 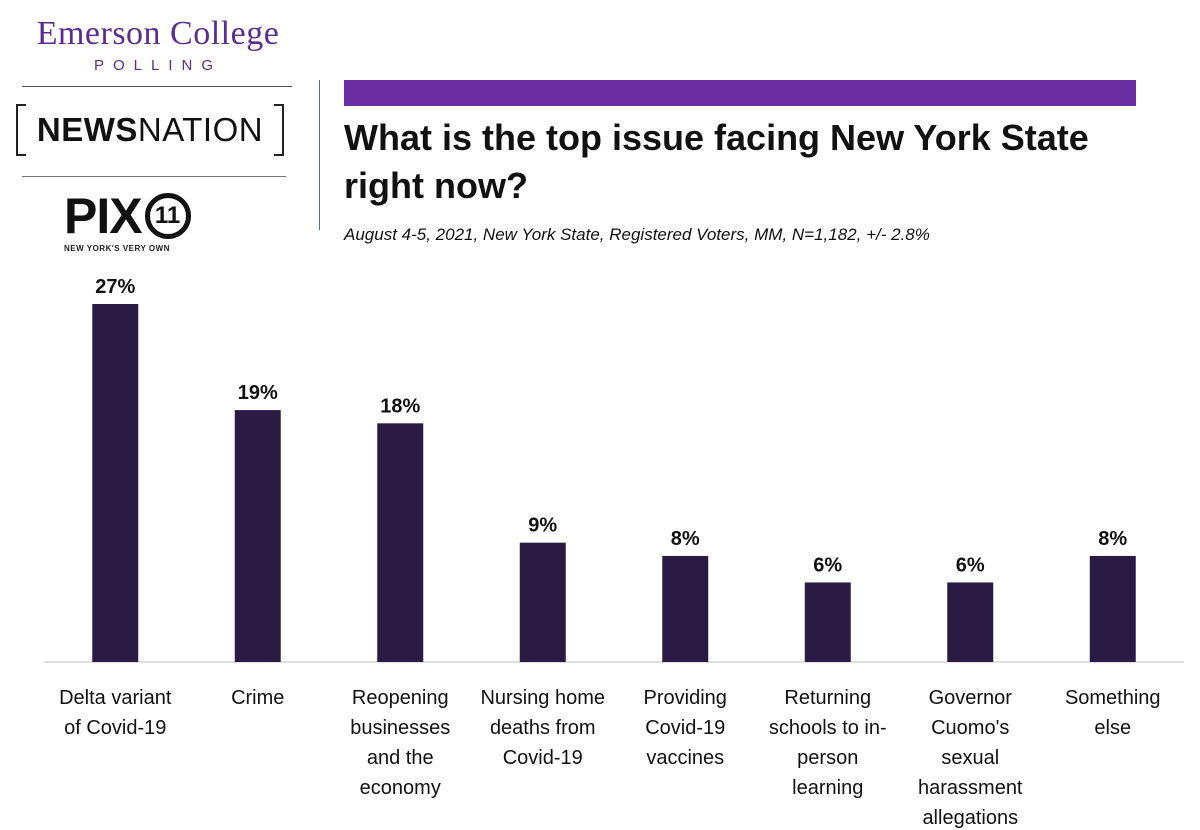 What do you see at coordinates (115, 287) in the screenshot?
I see `bar-value-label: 27%` at bounding box center [115, 287].